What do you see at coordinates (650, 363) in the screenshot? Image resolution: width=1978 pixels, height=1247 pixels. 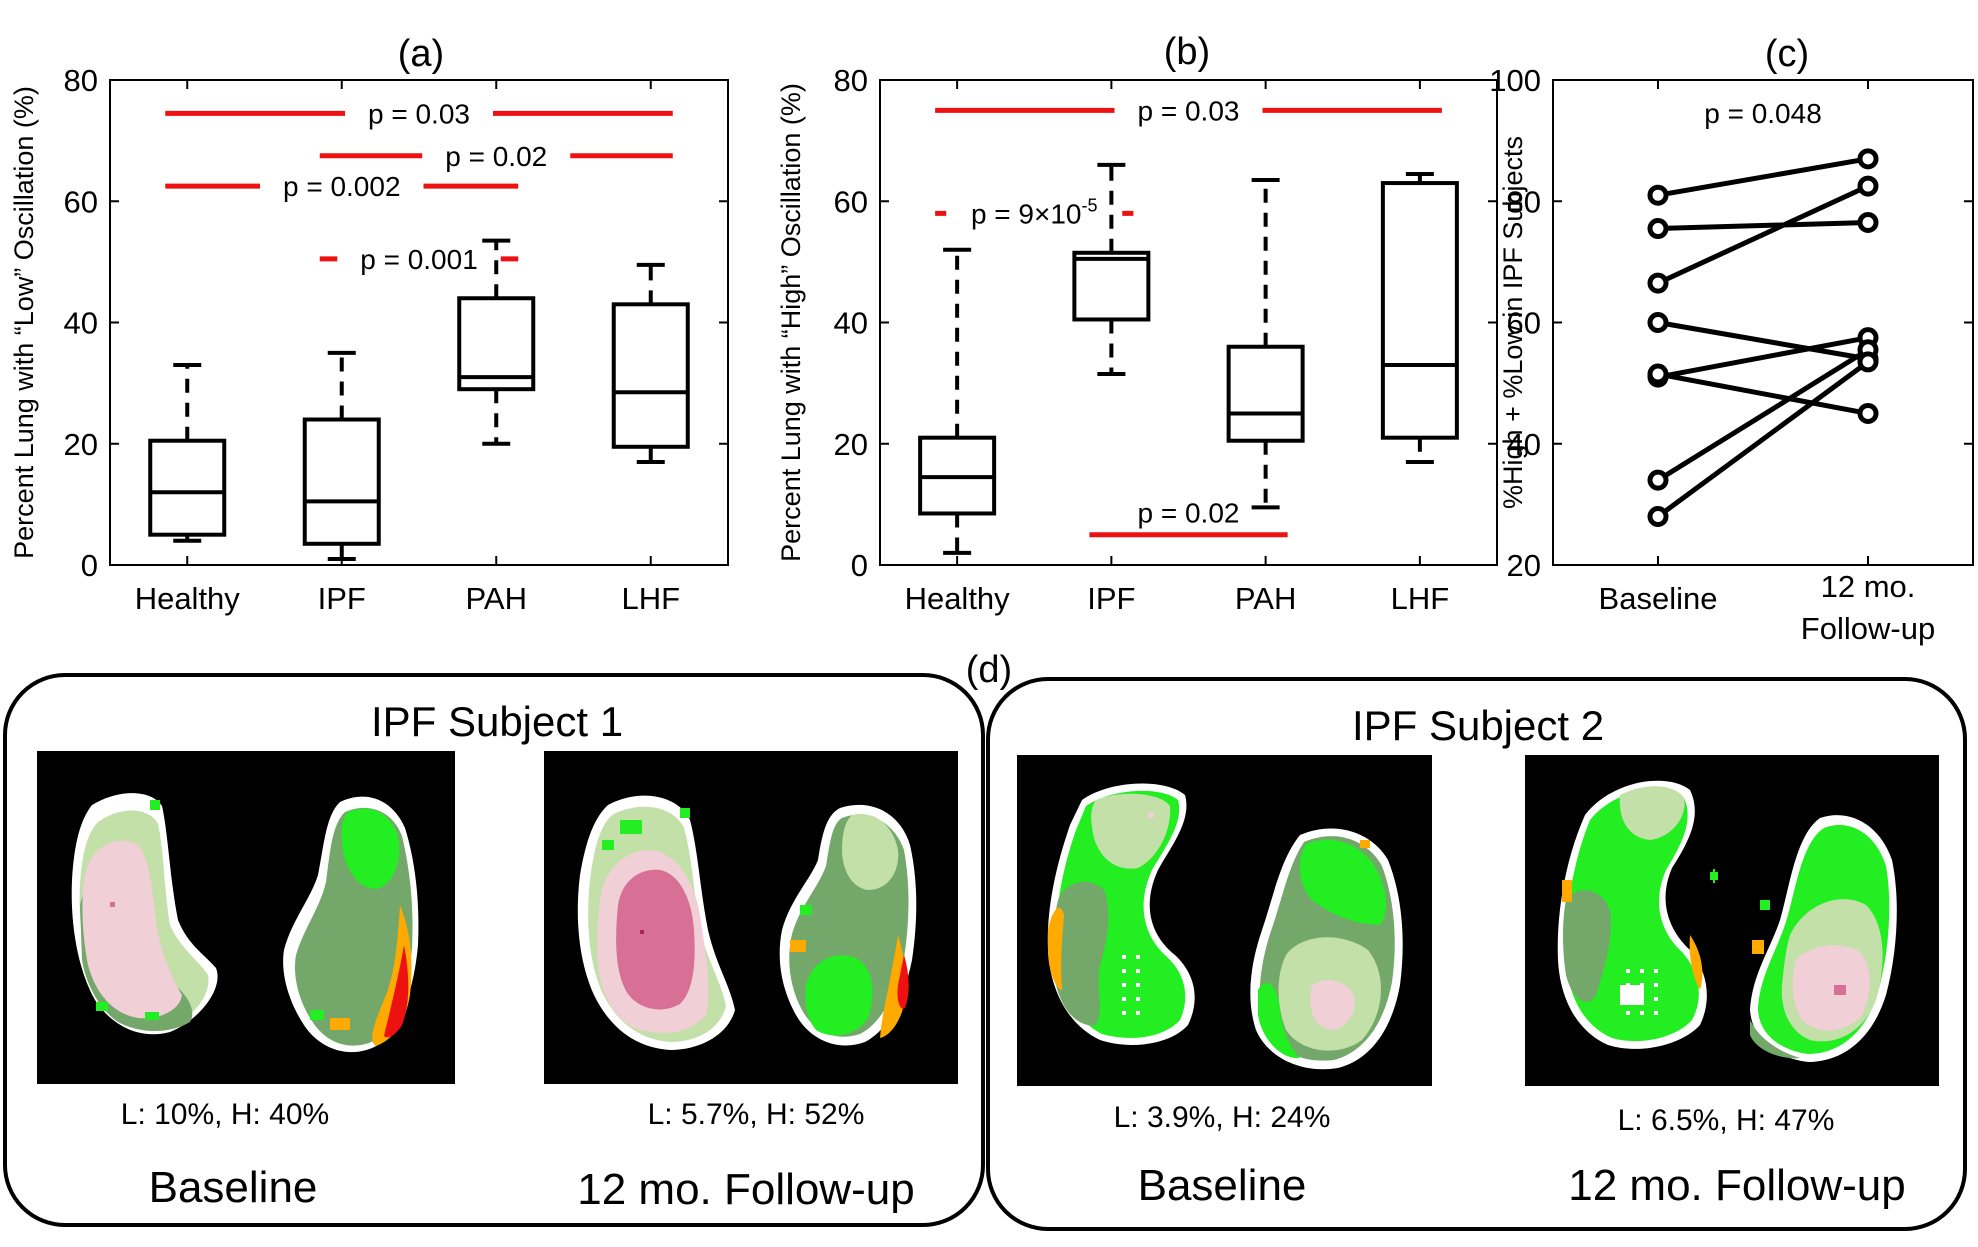 I see `box-lhf` at bounding box center [650, 363].